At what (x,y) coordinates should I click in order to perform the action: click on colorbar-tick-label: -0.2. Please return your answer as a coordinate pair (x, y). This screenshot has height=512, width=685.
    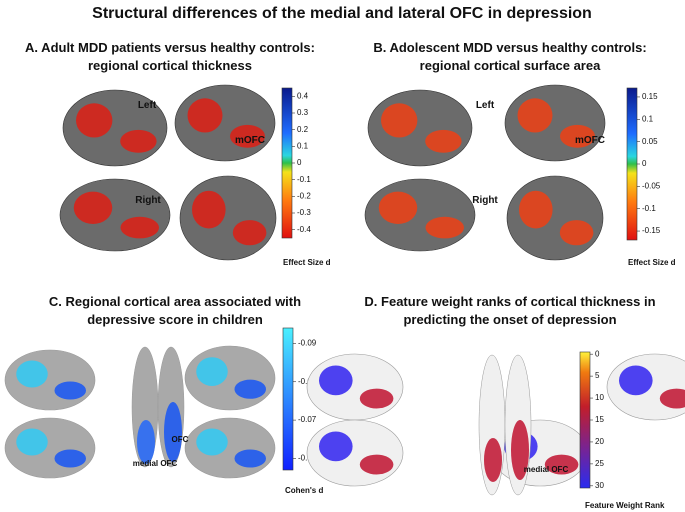
    Looking at the image, I should click on (304, 195).